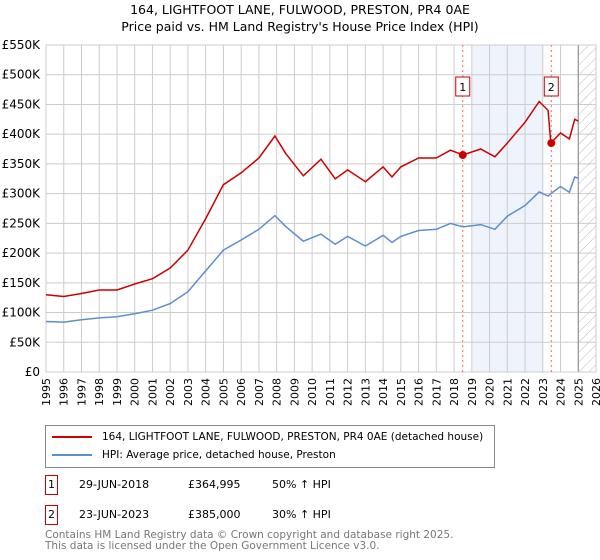 This screenshot has width=600, height=560. I want to click on sale-label: 1, so click(462, 87).